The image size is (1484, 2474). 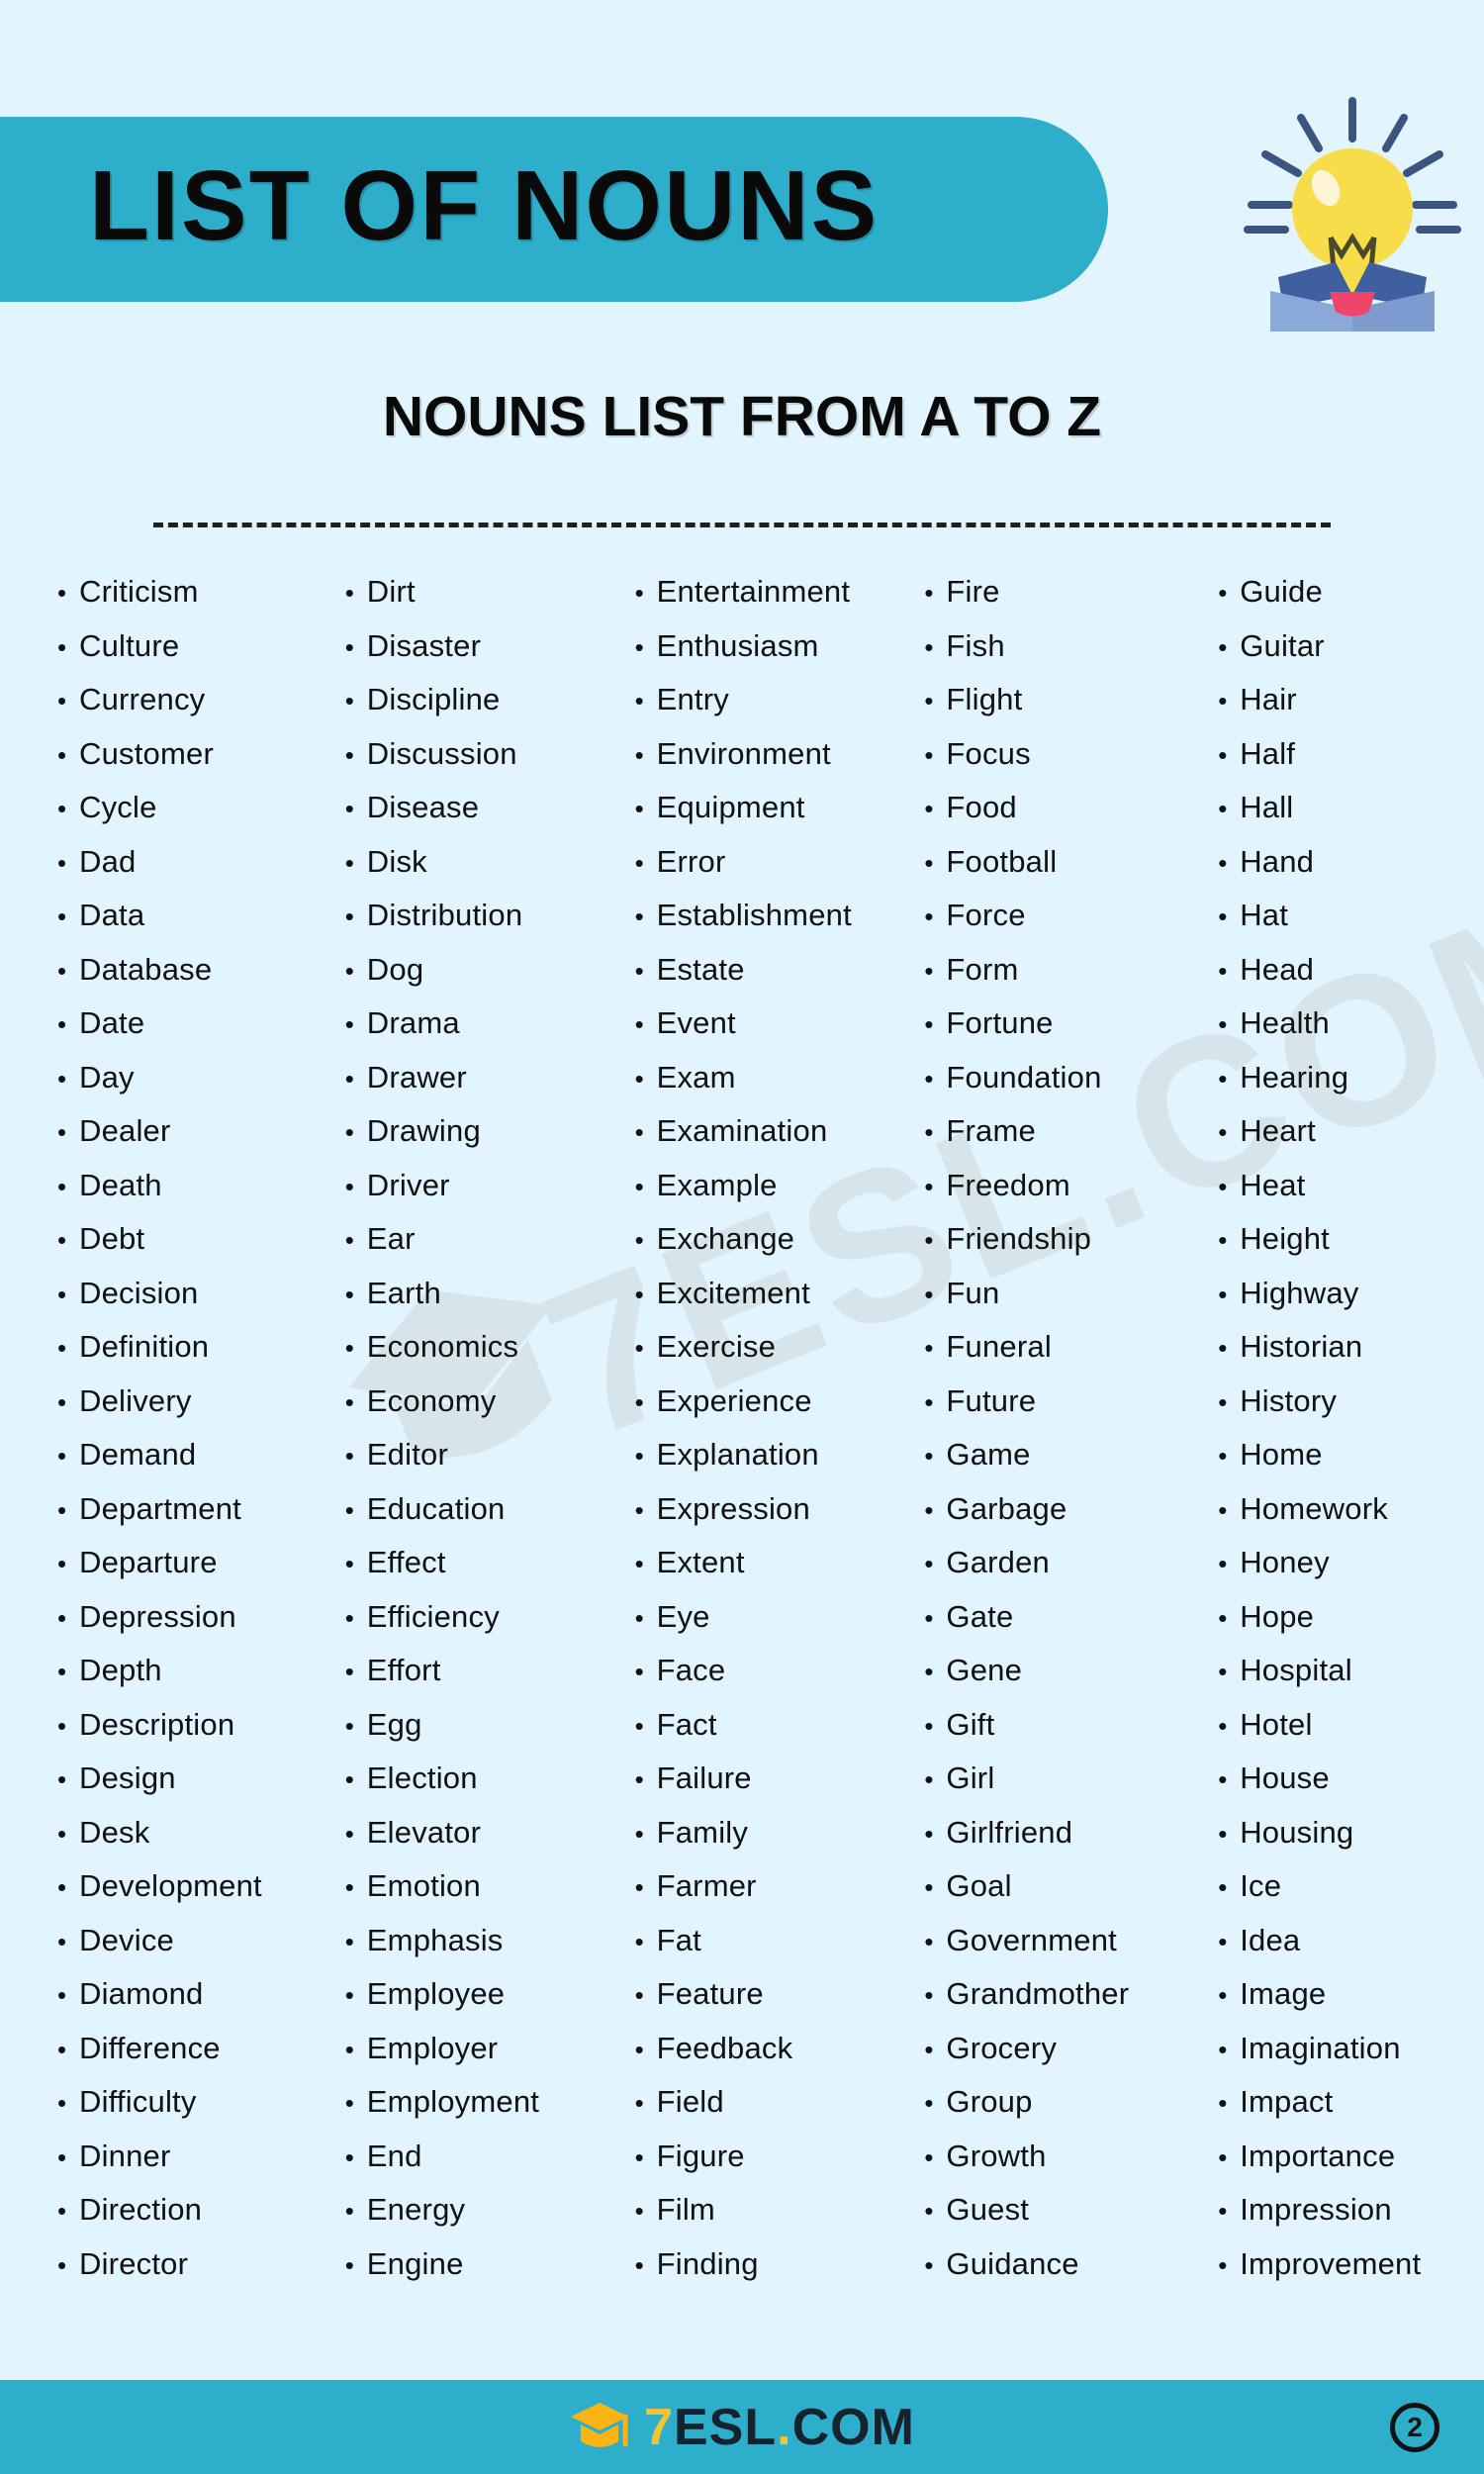 I want to click on noun-label: Hearing, so click(x=1294, y=1076).